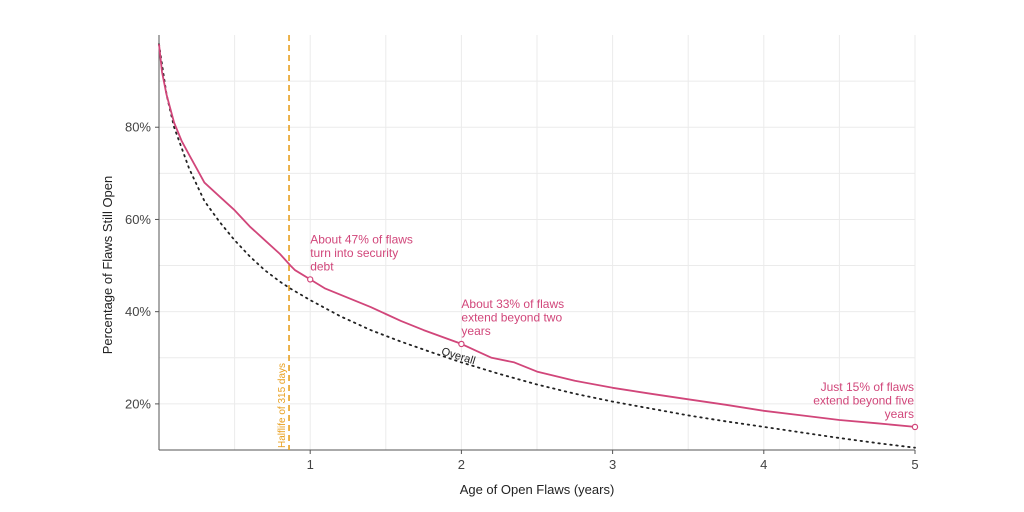 This screenshot has height=512, width=1024. I want to click on y-tick-label: 40%, so click(138, 311).